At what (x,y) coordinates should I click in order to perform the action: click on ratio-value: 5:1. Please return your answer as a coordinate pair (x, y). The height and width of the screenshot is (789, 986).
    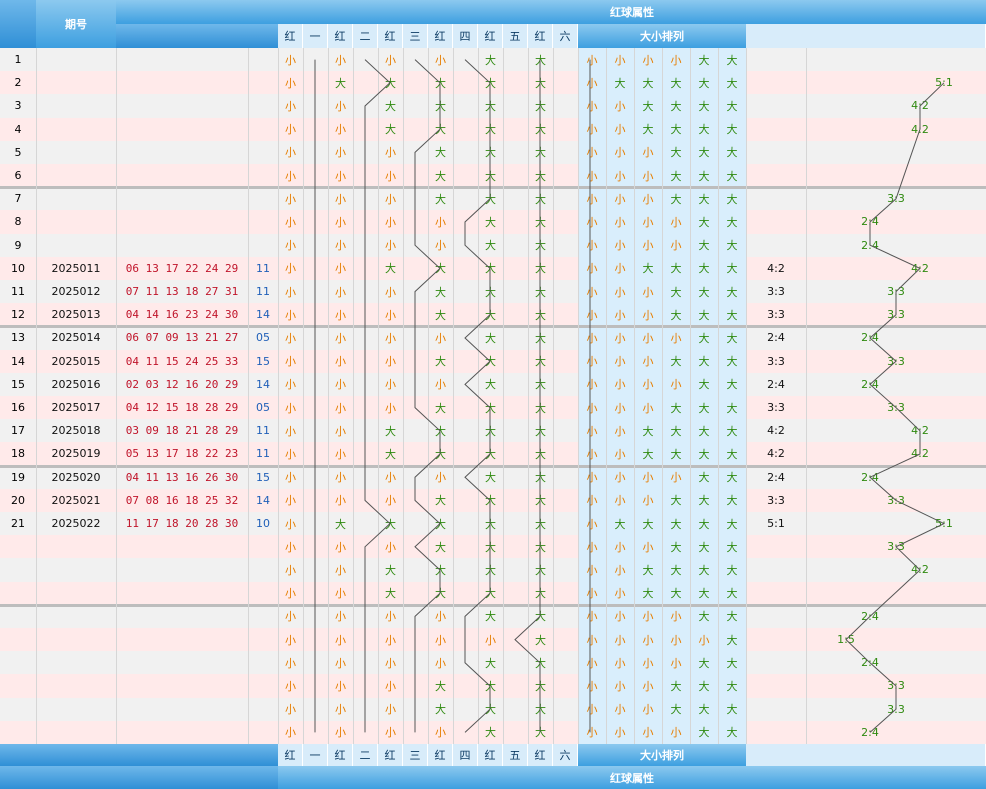
    Looking at the image, I should click on (776, 524).